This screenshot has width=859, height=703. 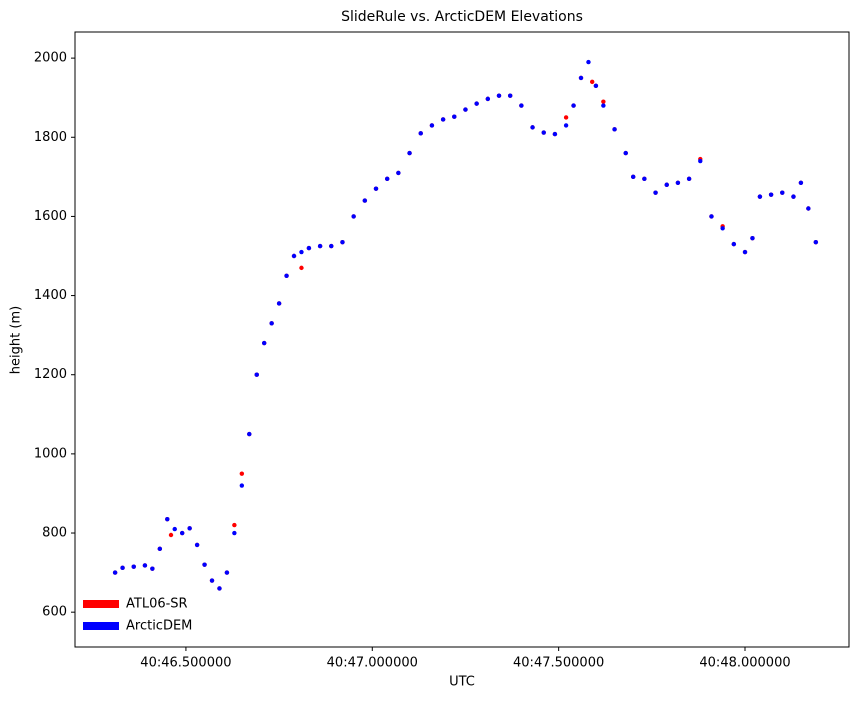 I want to click on chart-title: SlideRule vs. ArcticDEM Elevations, so click(x=462, y=17).